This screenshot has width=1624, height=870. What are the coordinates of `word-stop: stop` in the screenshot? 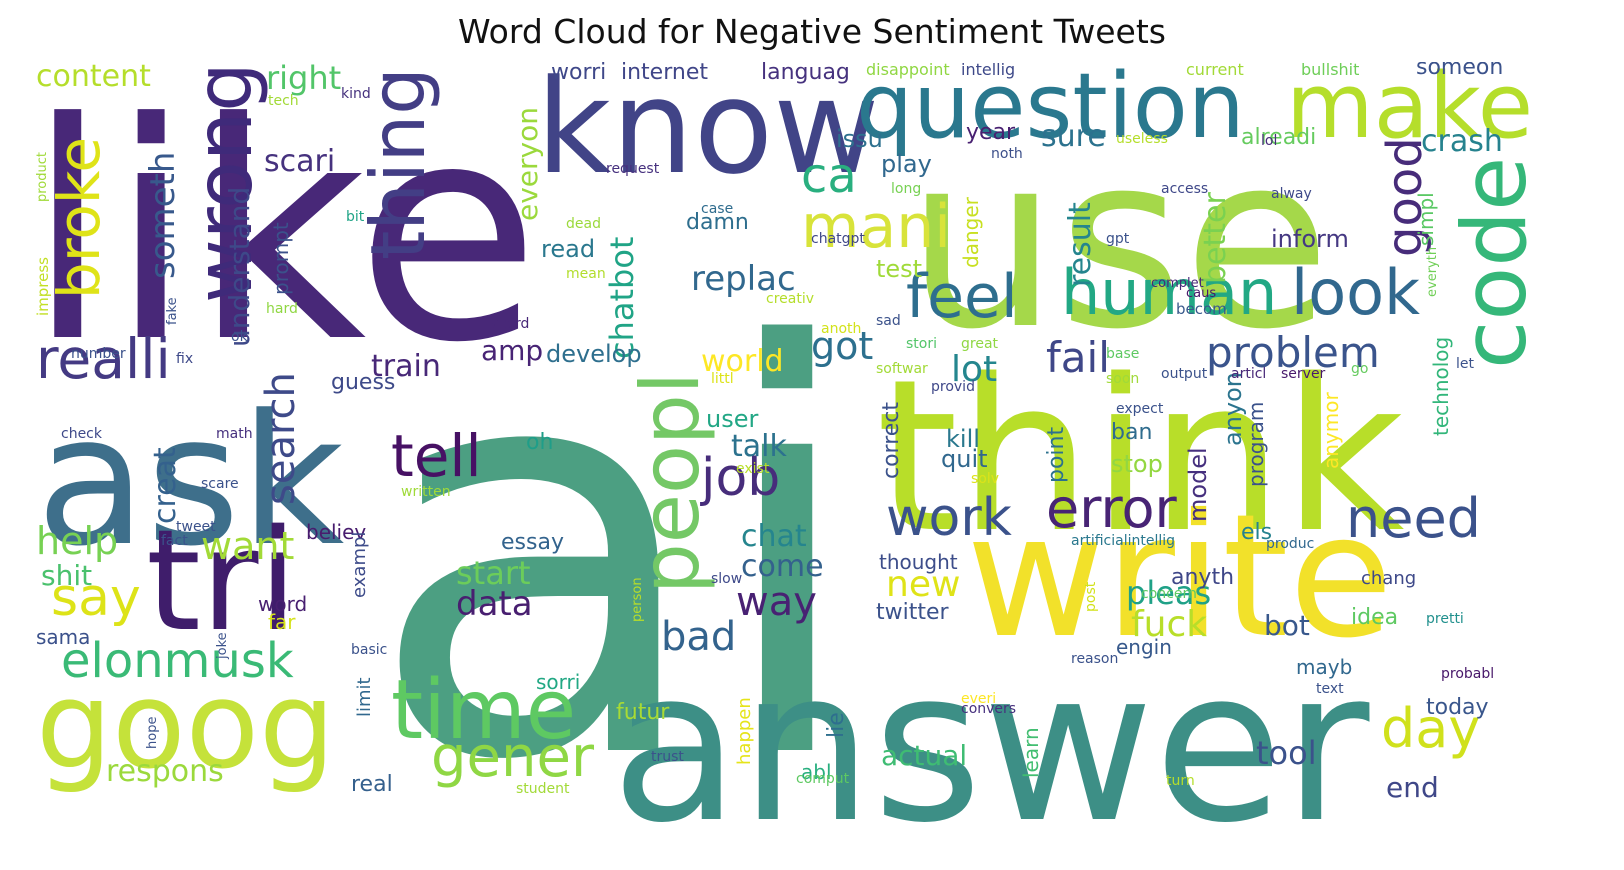 It's located at (1137, 464).